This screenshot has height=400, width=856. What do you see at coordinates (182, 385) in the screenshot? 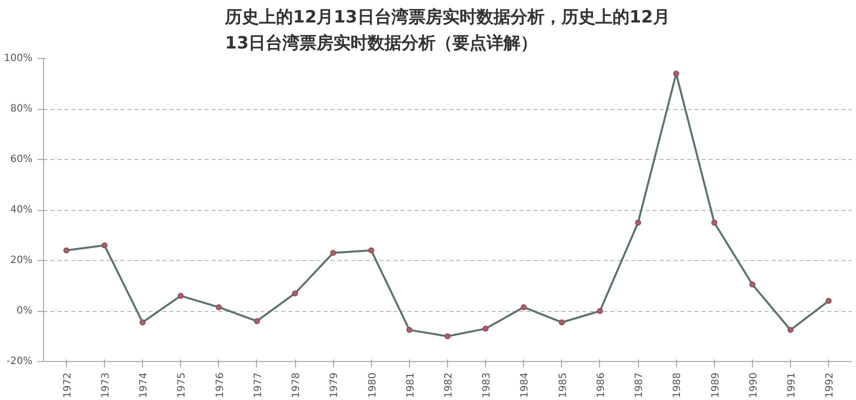
I see `x-tick-label: 1975` at bounding box center [182, 385].